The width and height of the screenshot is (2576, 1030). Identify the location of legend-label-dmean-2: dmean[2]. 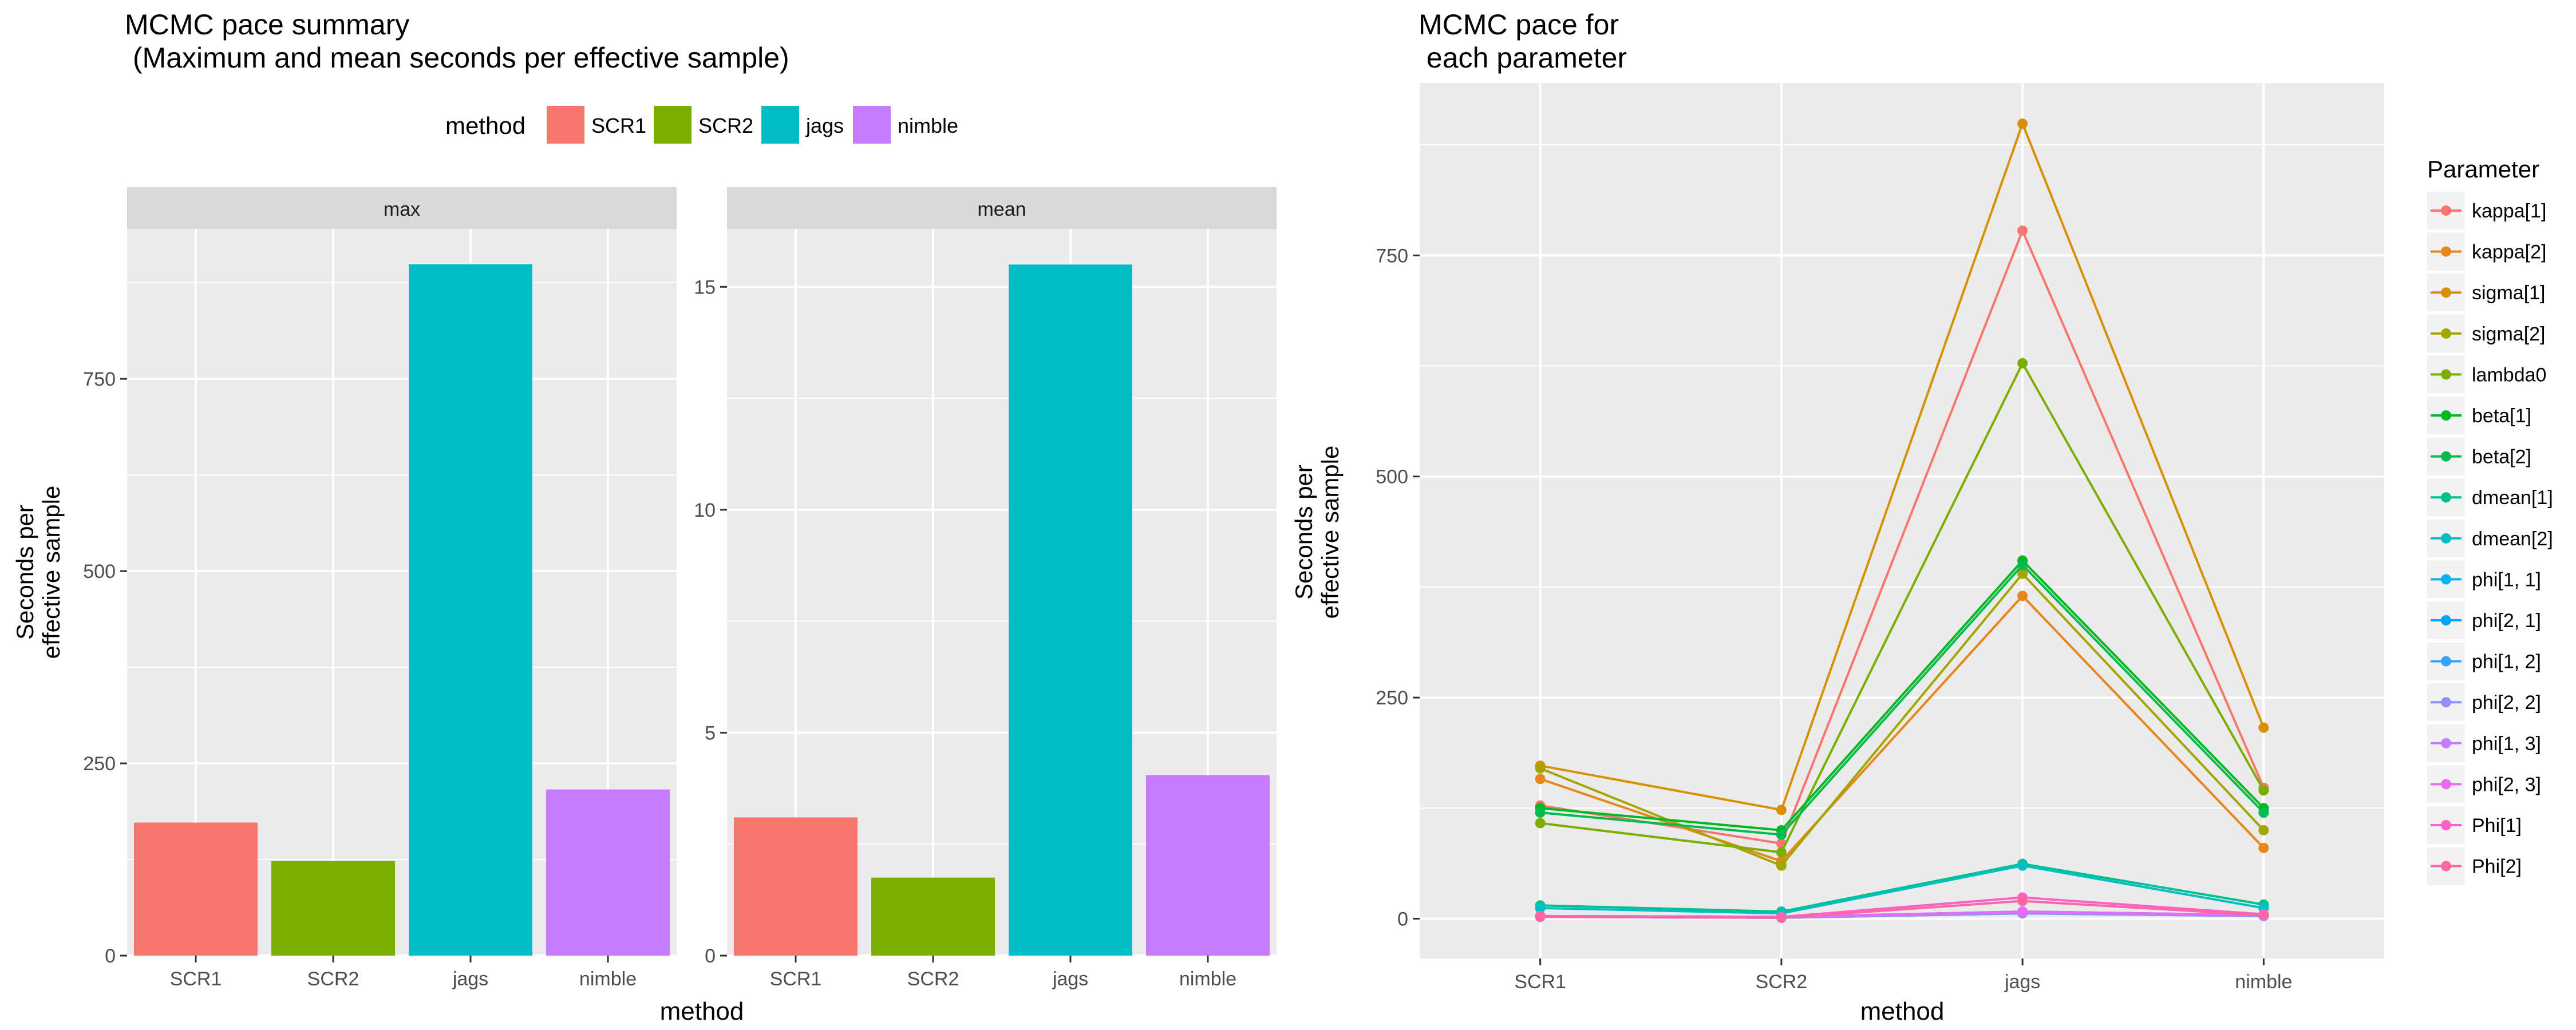
(2512, 539).